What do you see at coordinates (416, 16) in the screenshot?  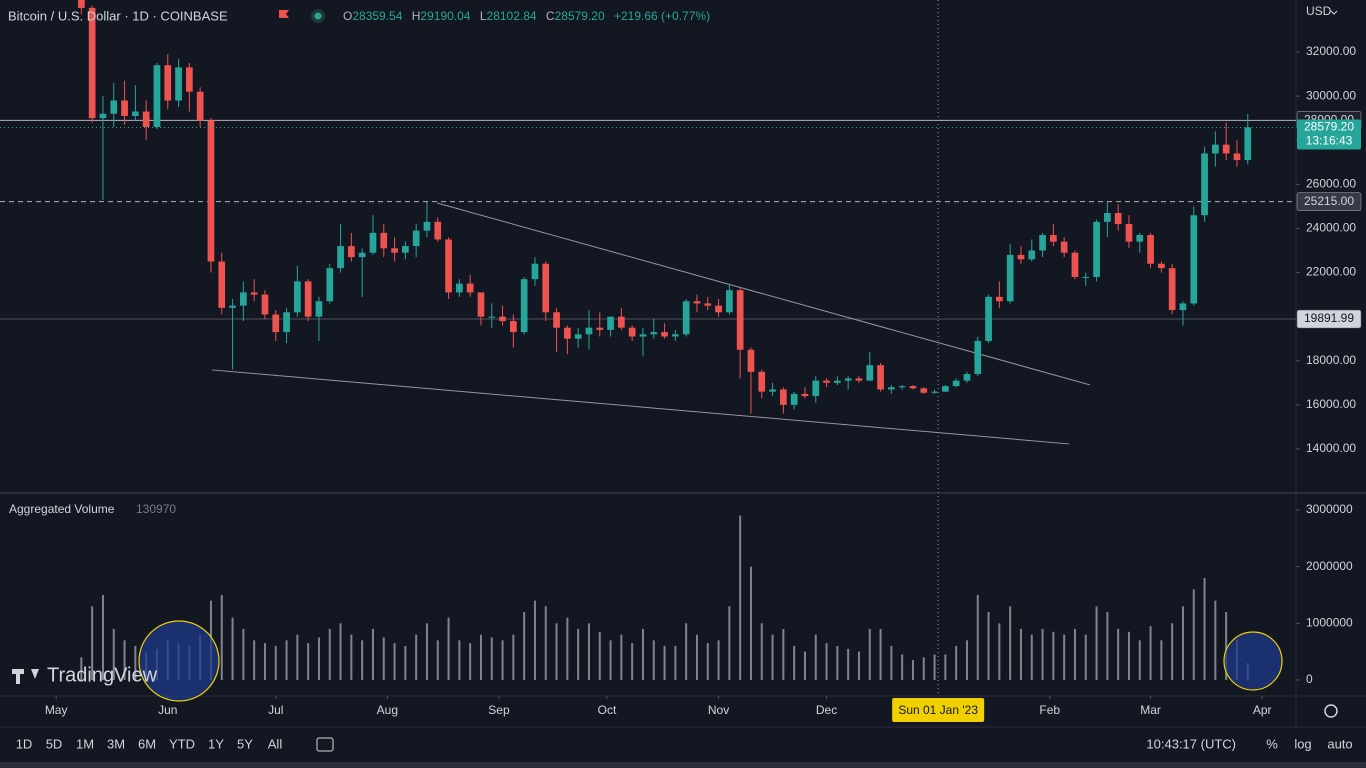 I see `ohlc-key: H` at bounding box center [416, 16].